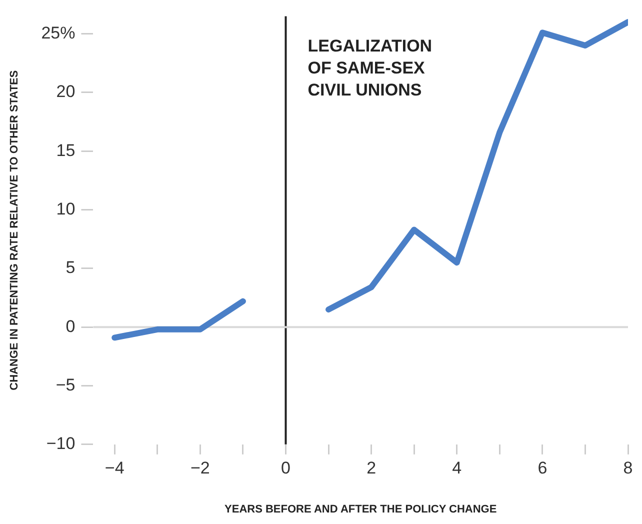  Describe the element at coordinates (66, 92) in the screenshot. I see `y-tick-label: 20` at that location.